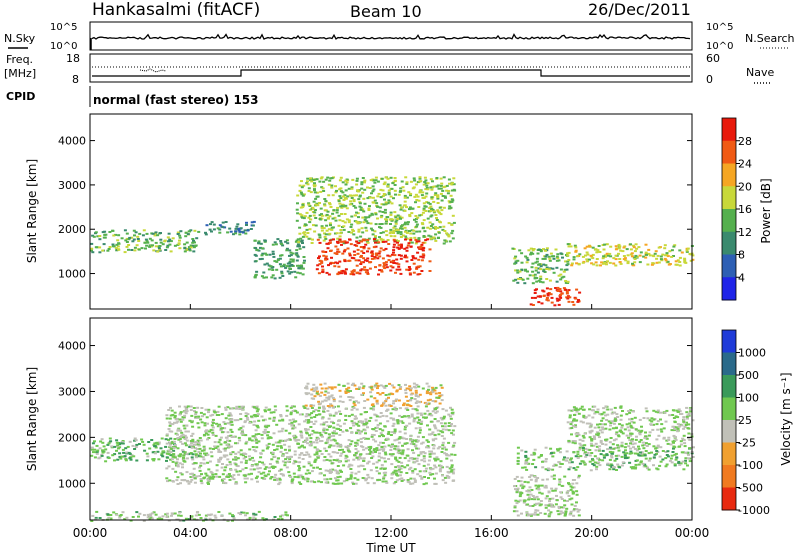 Image resolution: width=800 pixels, height=554 pixels. Describe the element at coordinates (692, 533) in the screenshot. I see `x-tick-label: 00:00` at that location.